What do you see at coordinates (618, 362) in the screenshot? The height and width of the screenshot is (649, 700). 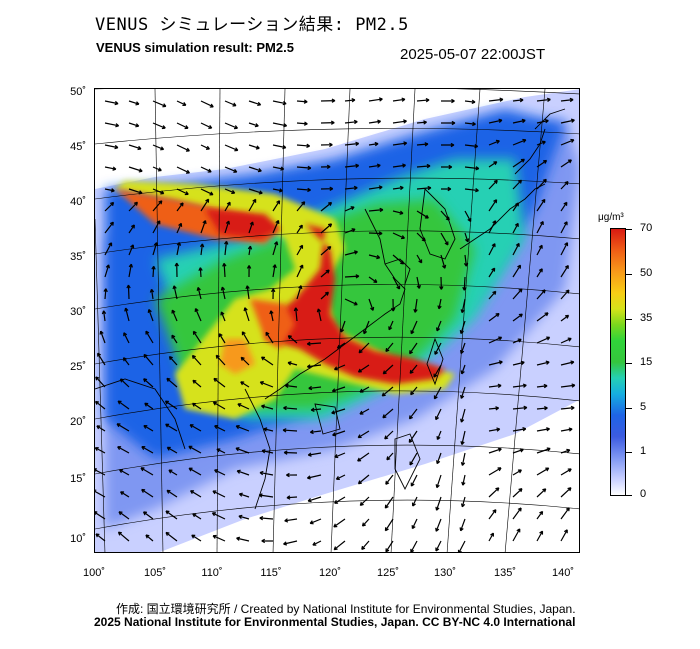 I see `colorbar` at bounding box center [618, 362].